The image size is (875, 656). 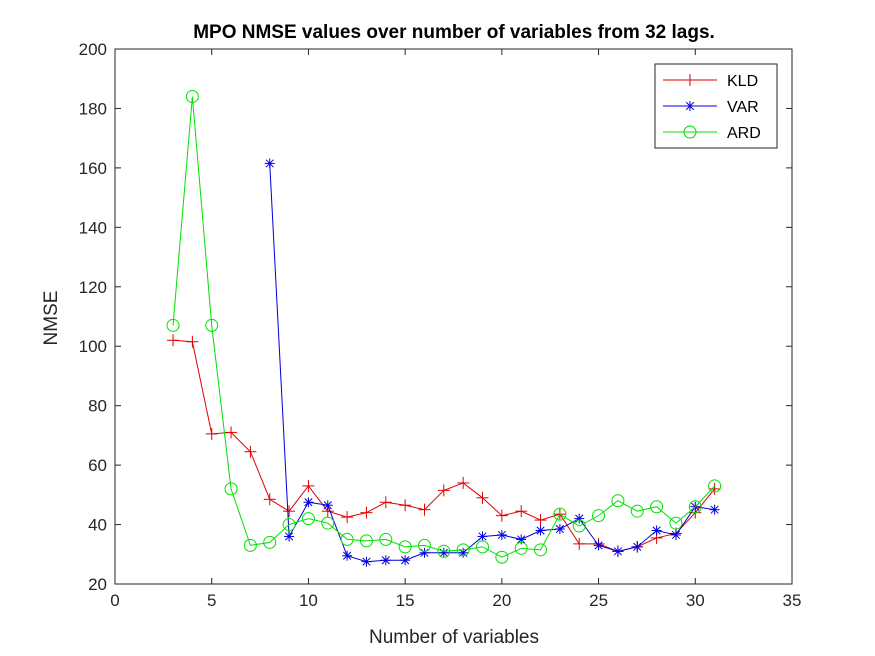 I want to click on legend: KLD VAR ARD, so click(x=716, y=106).